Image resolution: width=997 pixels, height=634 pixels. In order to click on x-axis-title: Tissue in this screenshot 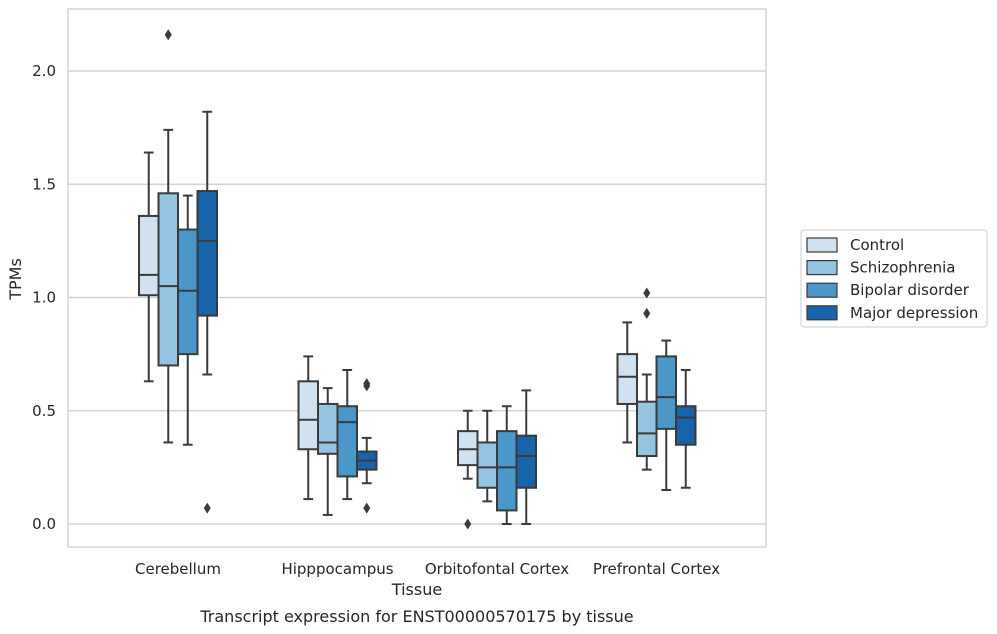, I will do `click(416, 589)`.